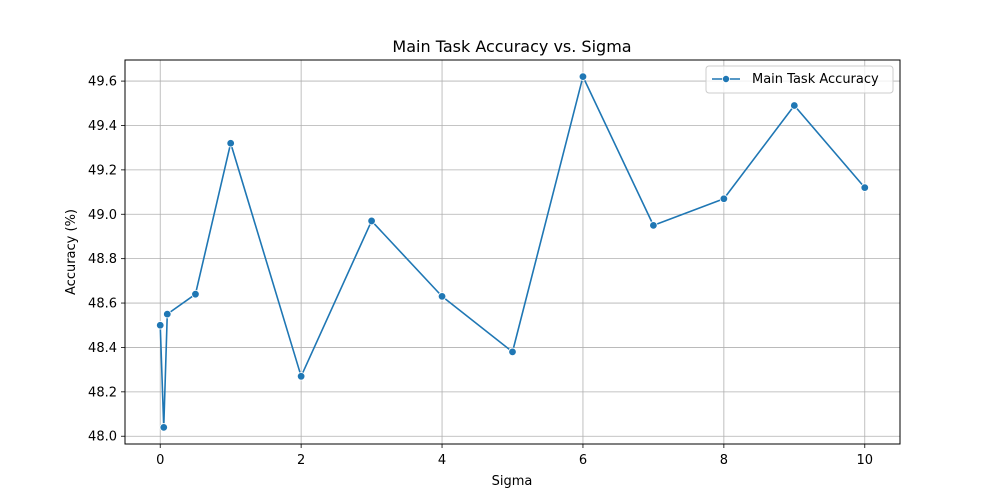  Describe the element at coordinates (512, 481) in the screenshot. I see `x-axis-label: Sigma` at that location.